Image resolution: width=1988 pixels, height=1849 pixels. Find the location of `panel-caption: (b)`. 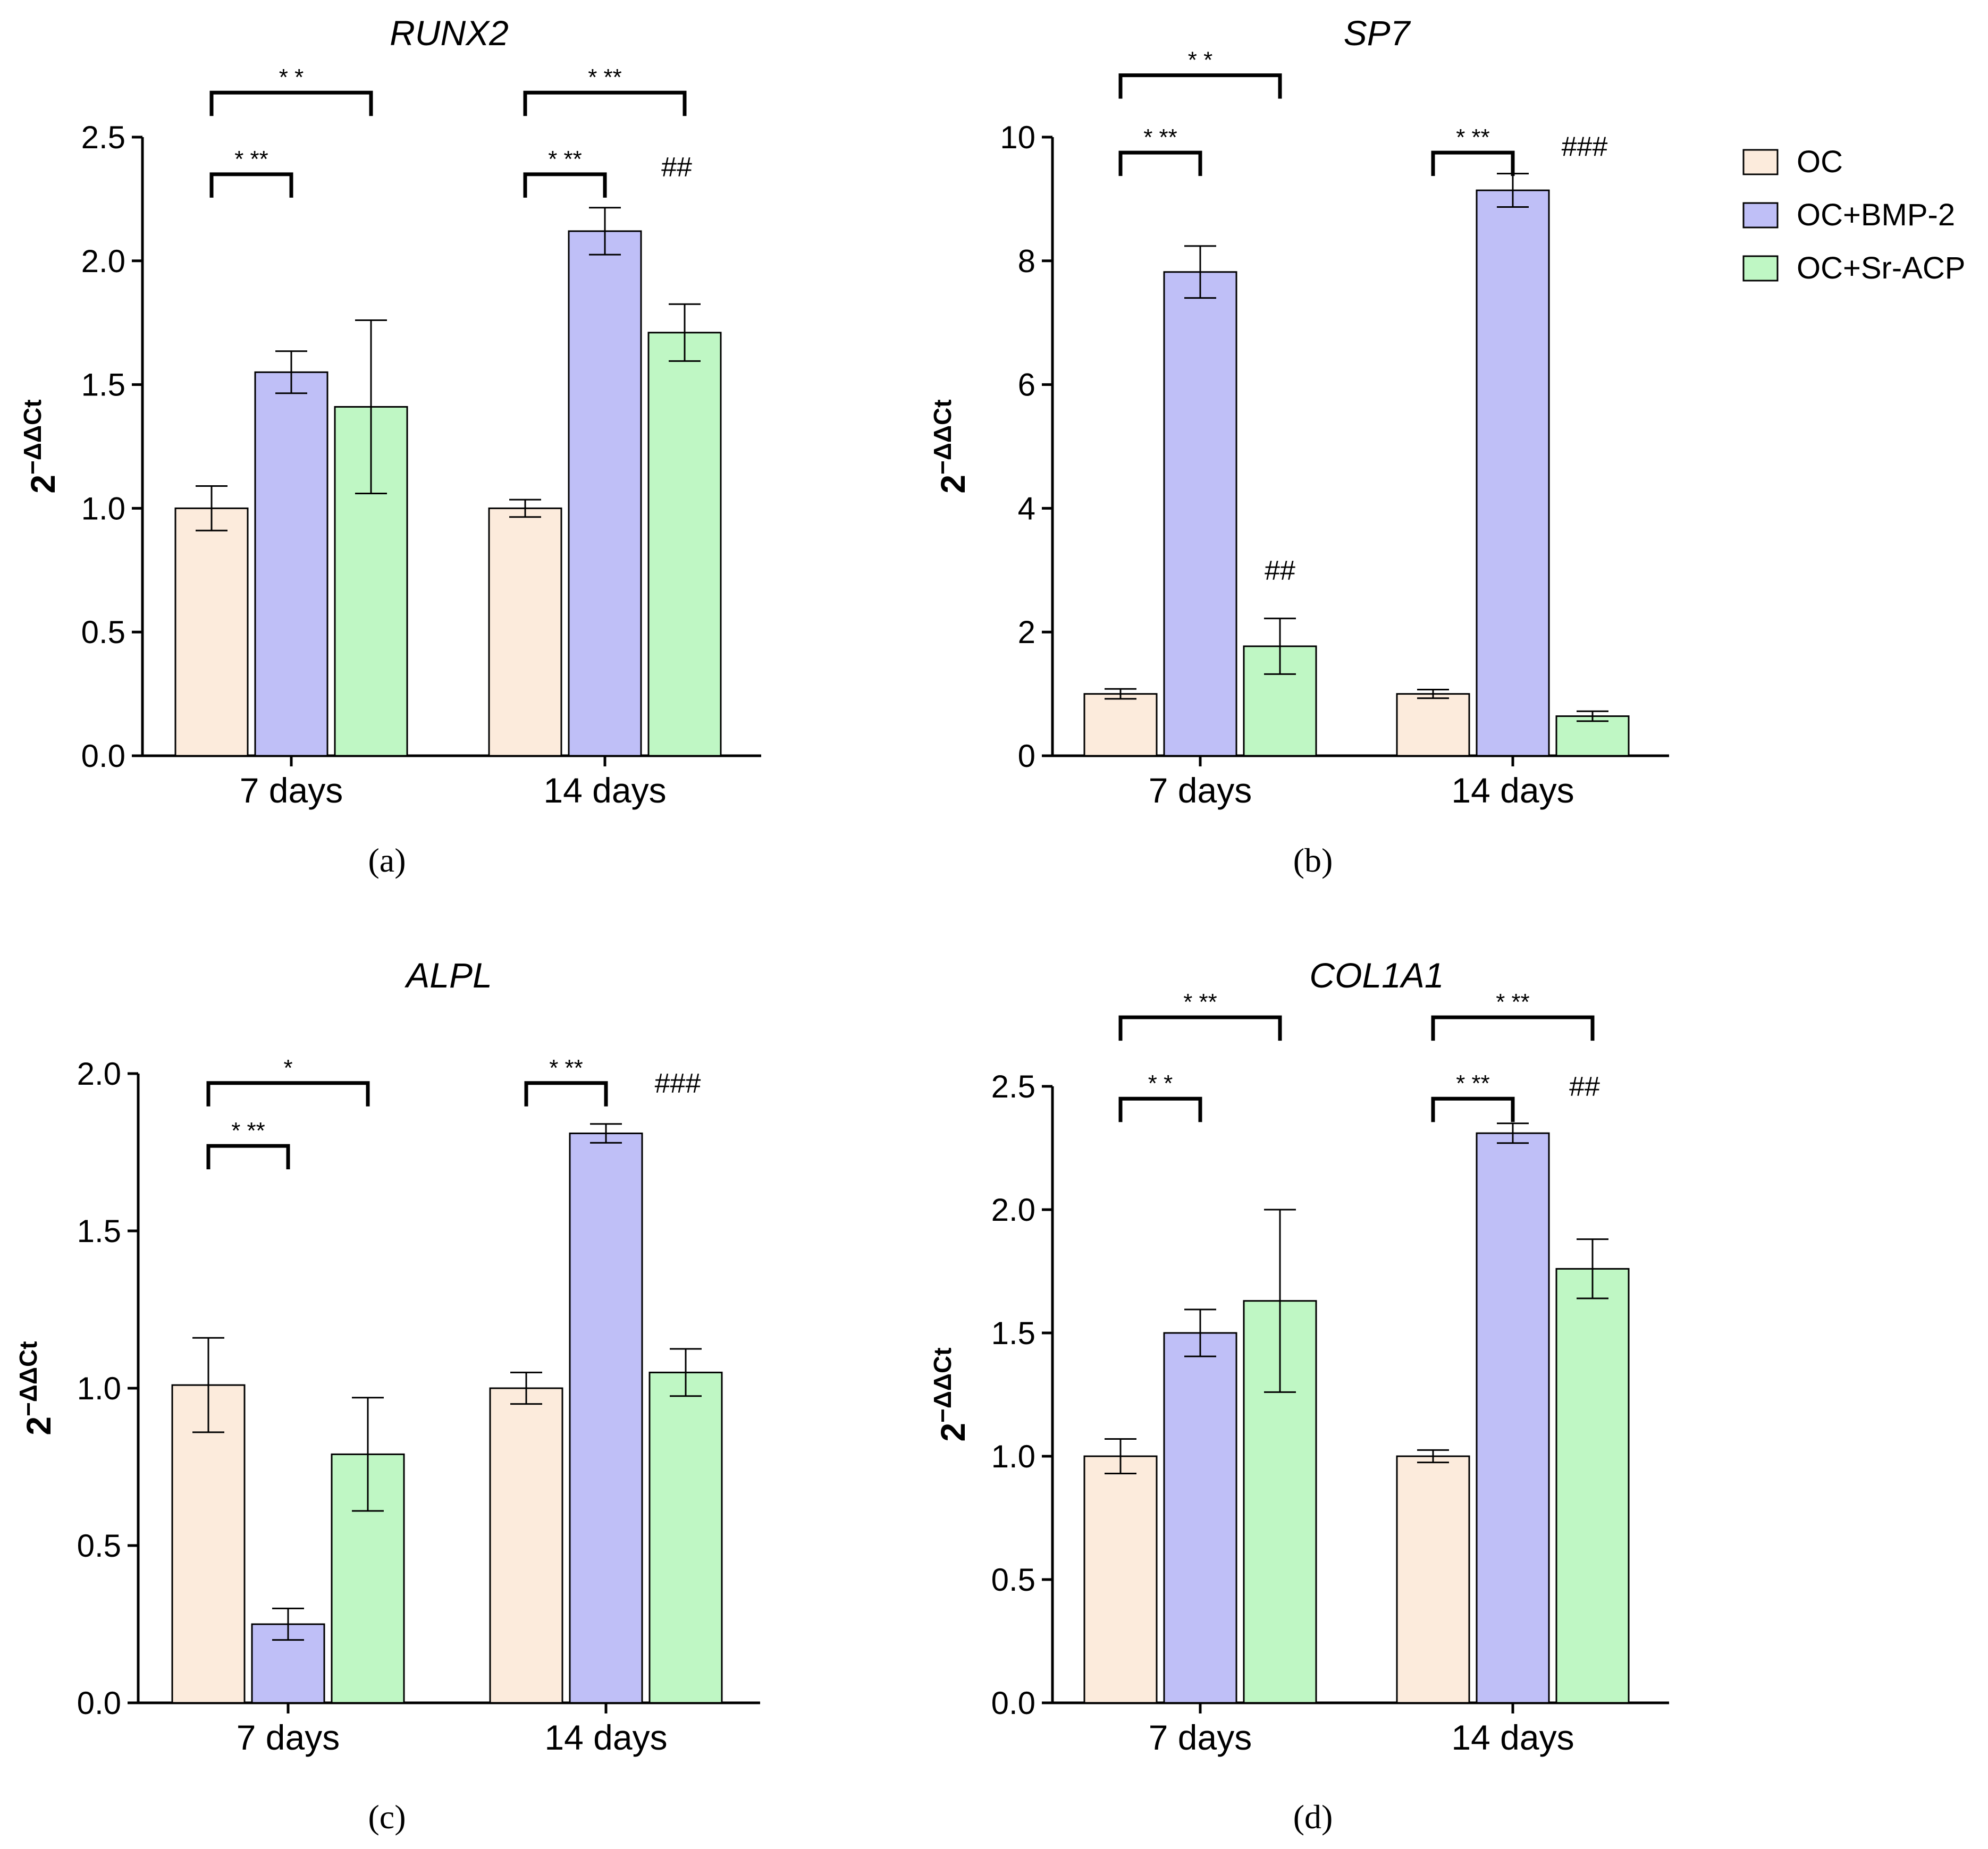

panel-caption: (b) is located at coordinates (1313, 860).